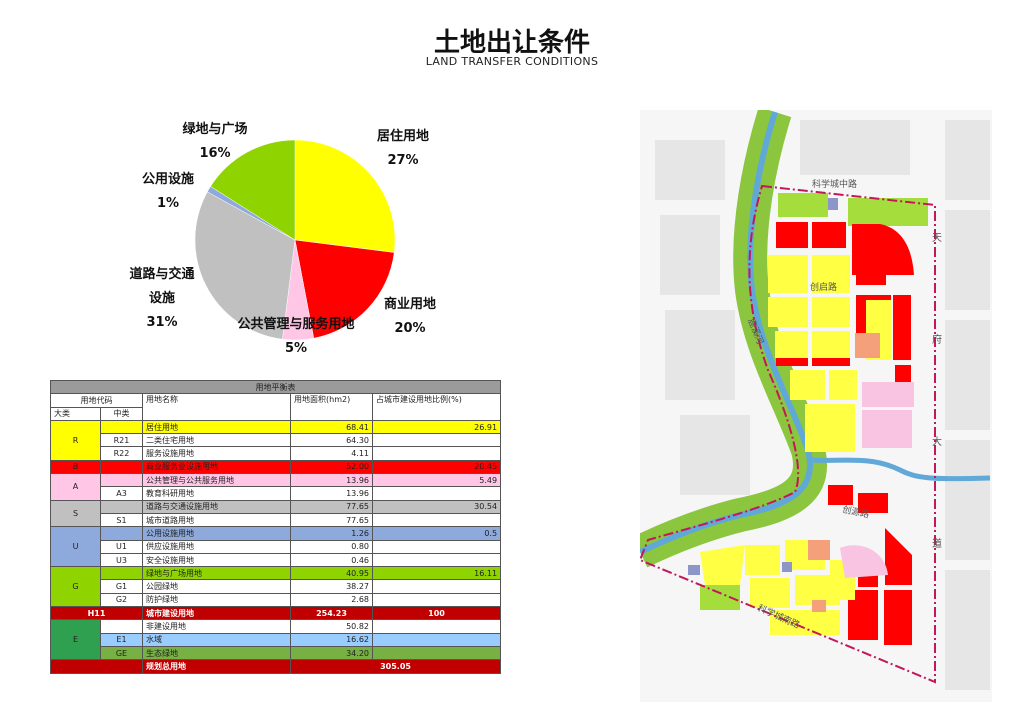 The image size is (1024, 724). What do you see at coordinates (410, 328) in the screenshot?
I see `pie-percent: 20%` at bounding box center [410, 328].